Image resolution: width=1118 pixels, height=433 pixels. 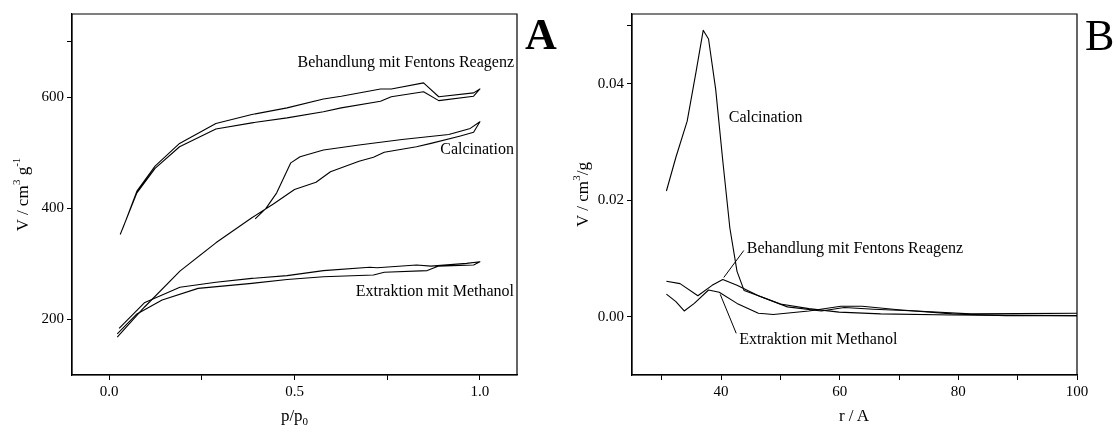 I want to click on x-tick-label: 40, so click(x=721, y=390).